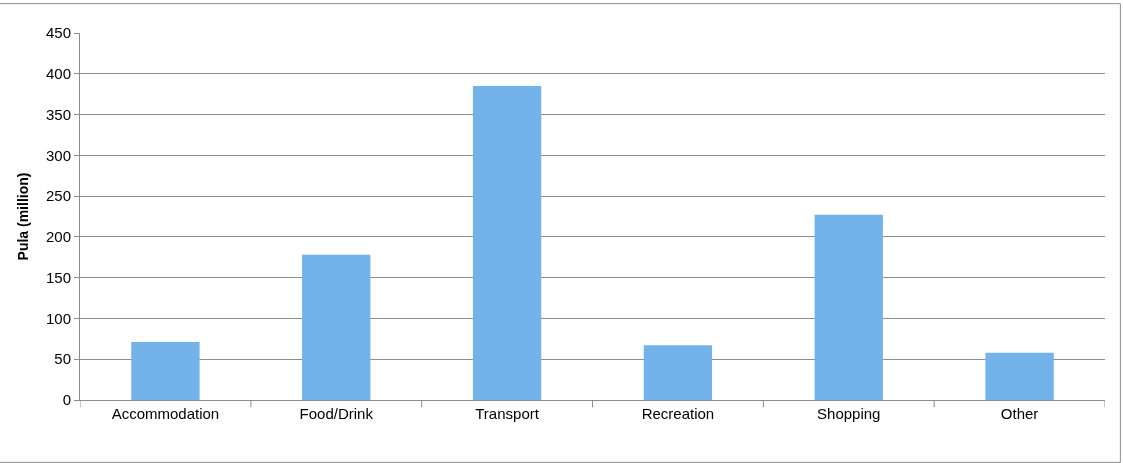 Image resolution: width=1123 pixels, height=463 pixels. Describe the element at coordinates (1019, 413) in the screenshot. I see `x-tick-label: Other` at that location.